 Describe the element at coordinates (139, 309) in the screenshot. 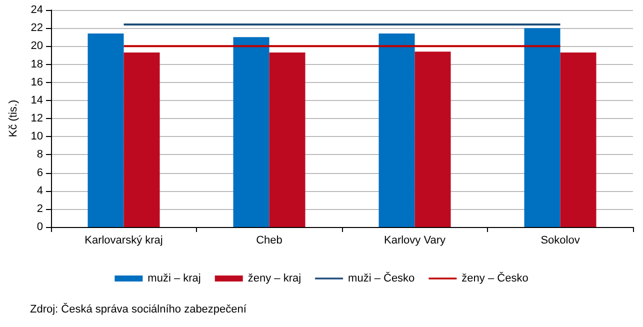

I see `text: Zdroj: Česká správa sociálního zabezpečení` at that location.